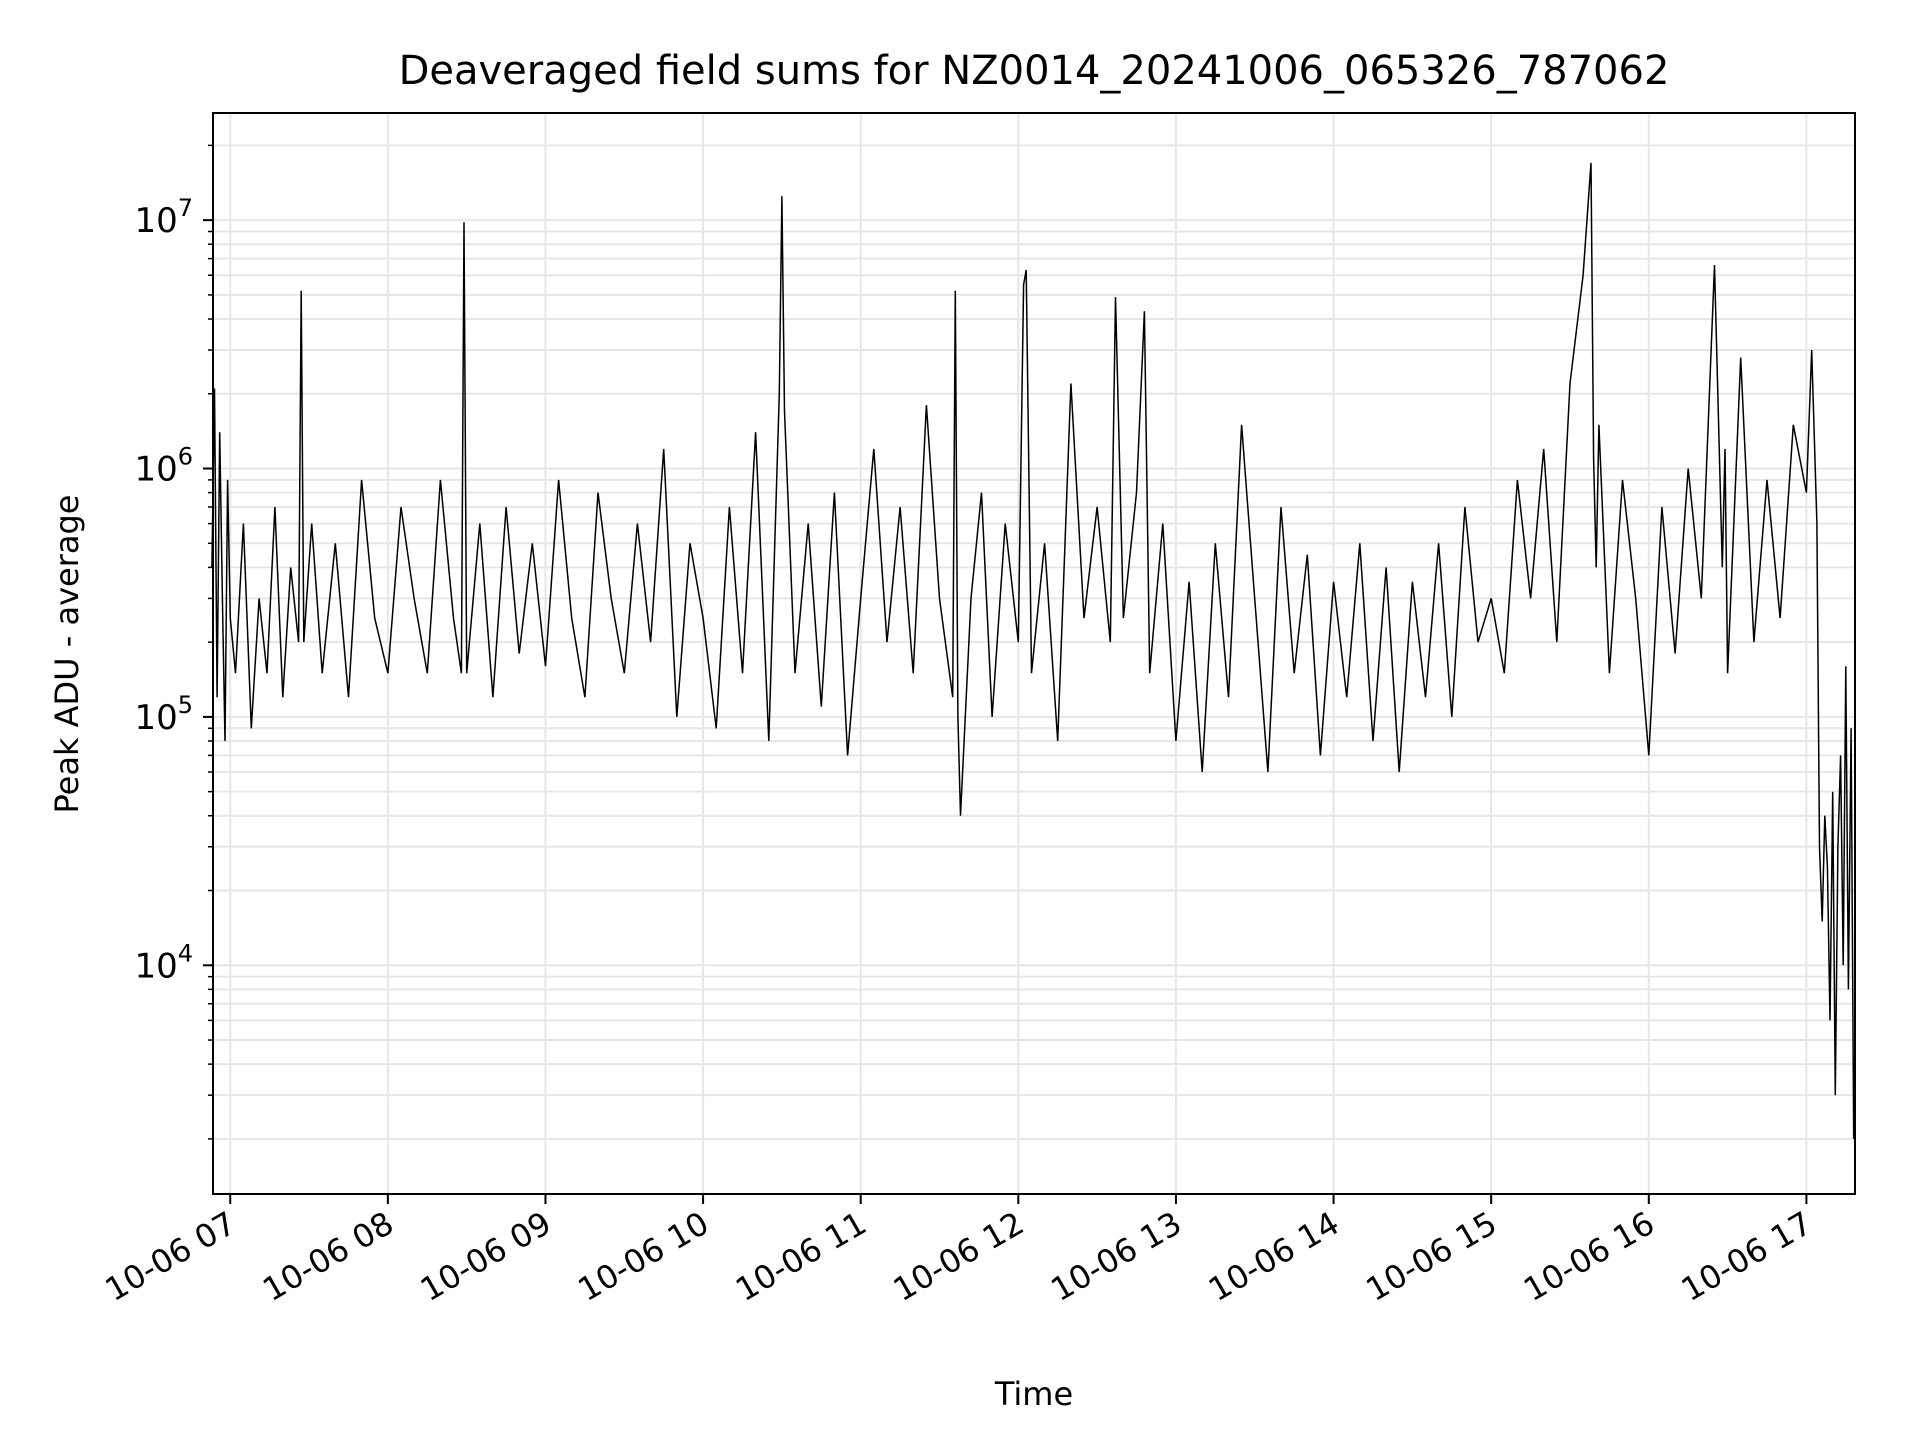  What do you see at coordinates (801, 1256) in the screenshot?
I see `x-tick-label: 10-06 11` at bounding box center [801, 1256].